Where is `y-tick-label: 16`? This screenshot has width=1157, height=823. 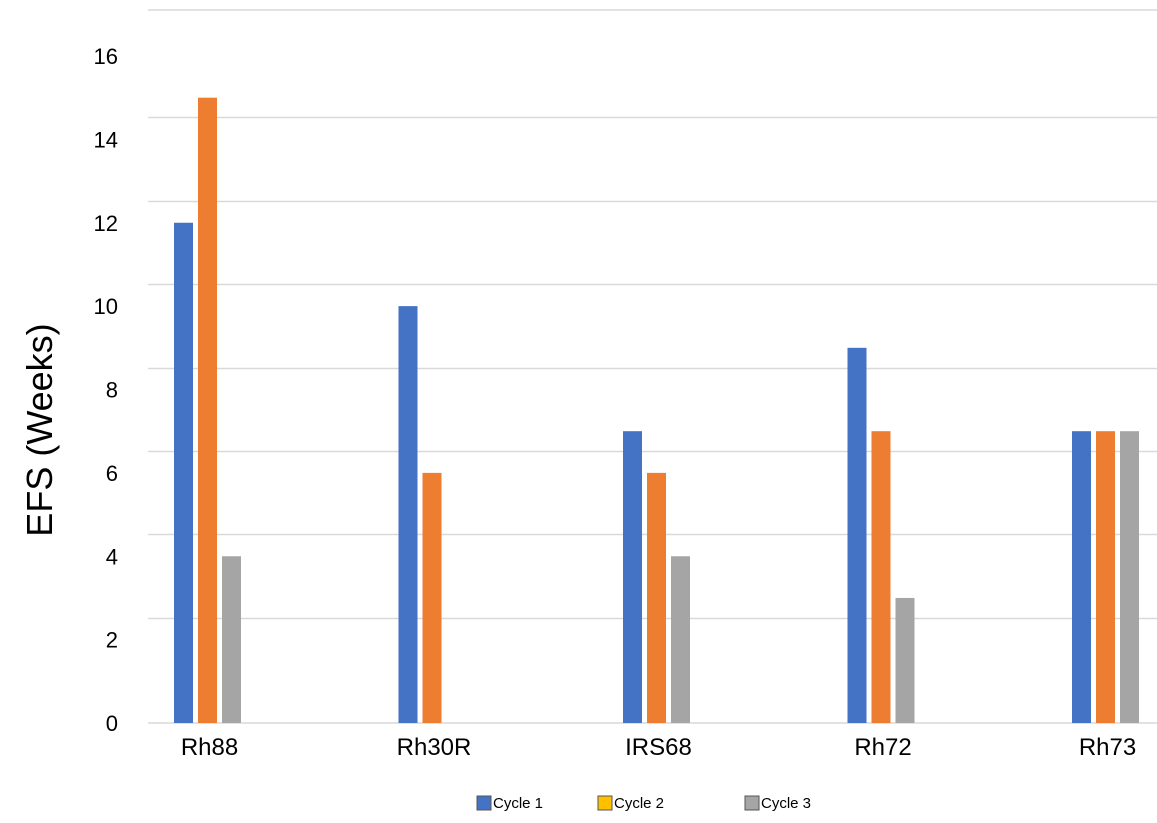
y-tick-label: 16 is located at coordinates (106, 56).